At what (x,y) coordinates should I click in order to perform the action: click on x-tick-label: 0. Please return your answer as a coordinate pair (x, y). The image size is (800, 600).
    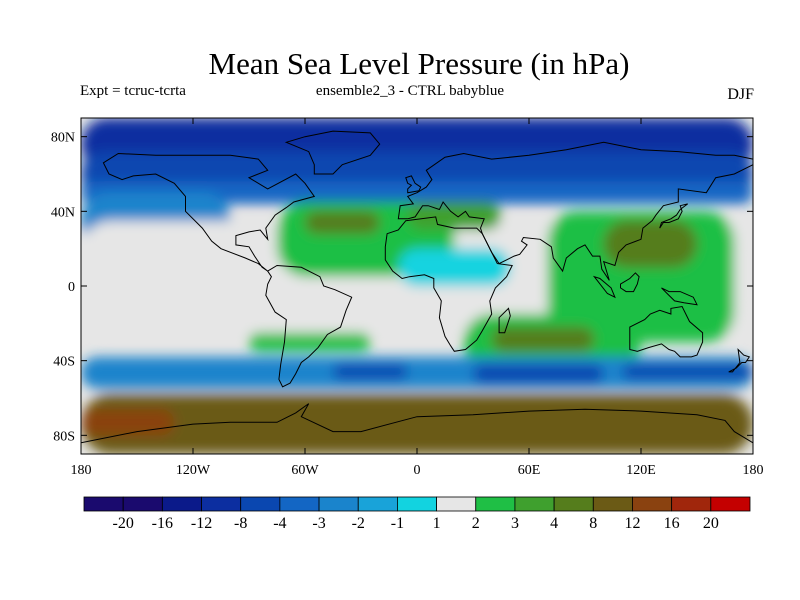
    Looking at the image, I should click on (417, 470).